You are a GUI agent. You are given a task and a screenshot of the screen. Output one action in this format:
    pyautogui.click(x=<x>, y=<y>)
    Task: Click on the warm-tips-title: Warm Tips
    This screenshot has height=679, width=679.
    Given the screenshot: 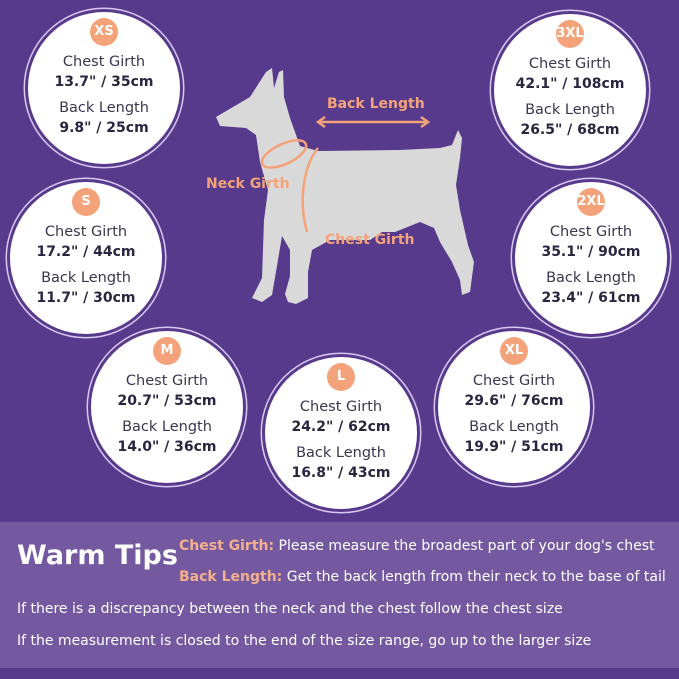 What is the action you would take?
    pyautogui.click(x=97, y=555)
    